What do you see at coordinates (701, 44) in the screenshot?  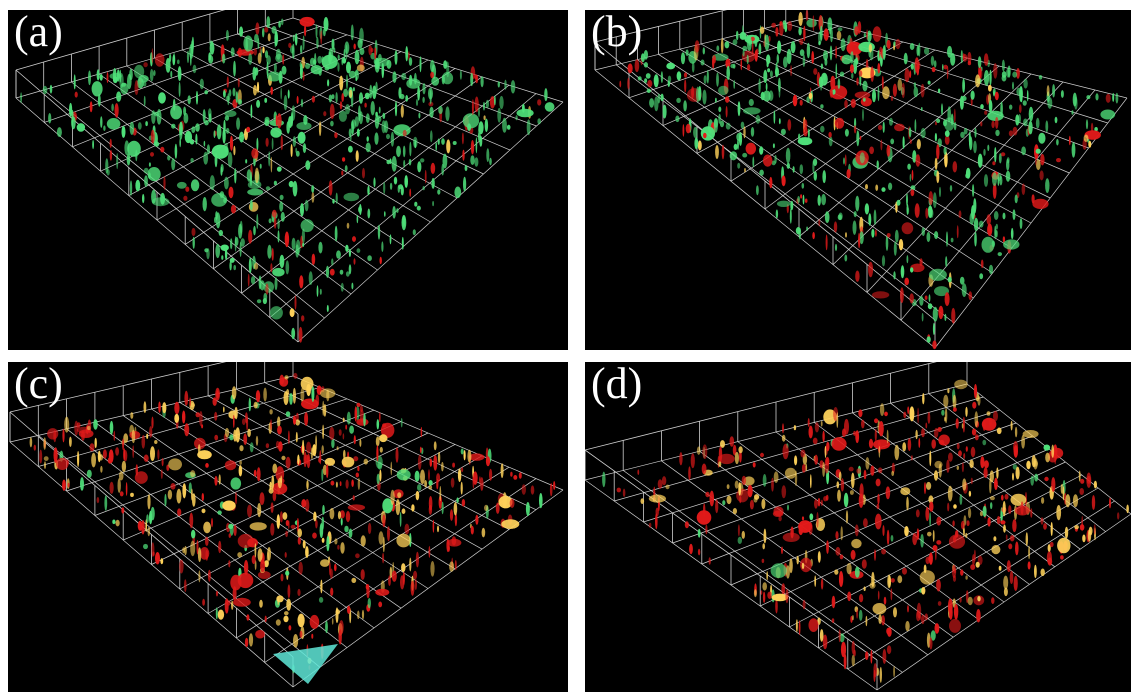 I see `grid-line` at bounding box center [701, 44].